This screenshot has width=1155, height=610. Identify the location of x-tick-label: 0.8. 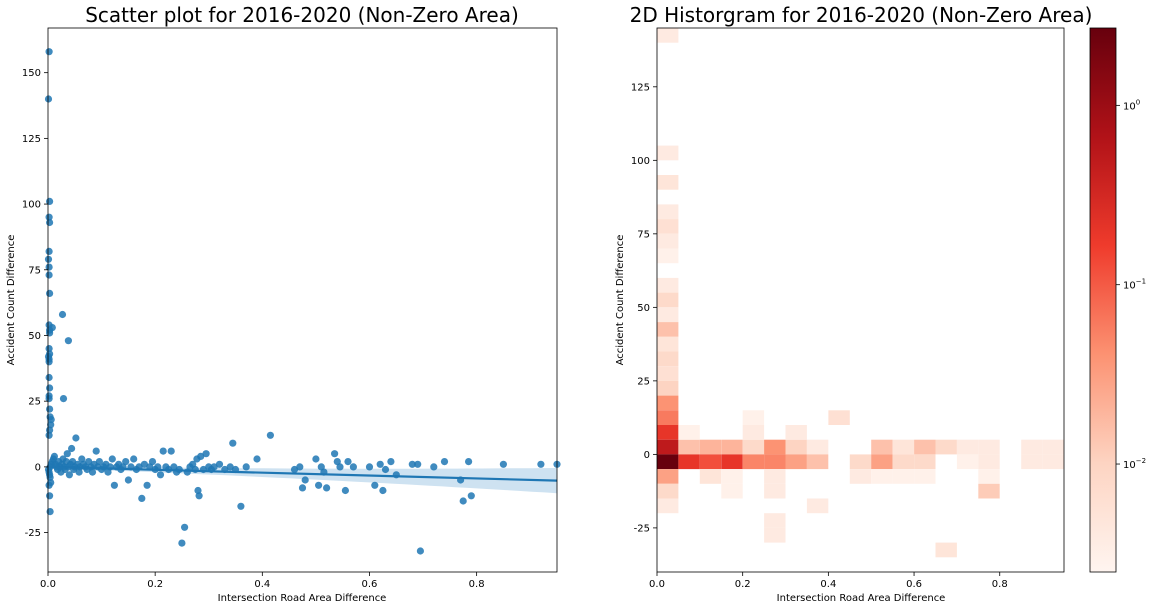
(477, 584).